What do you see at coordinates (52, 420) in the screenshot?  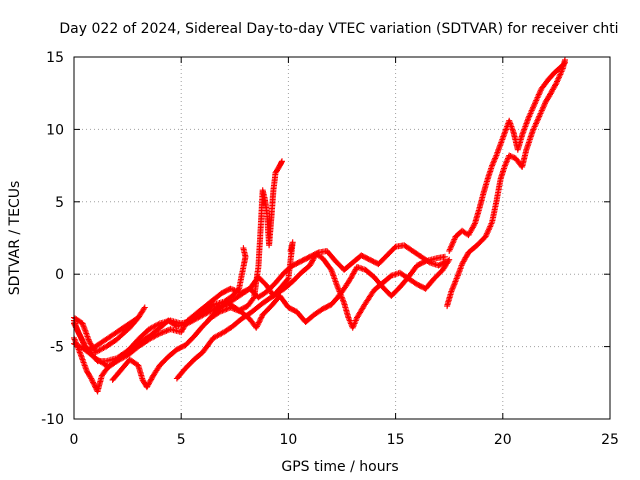 I see `y-tick-label: -10` at bounding box center [52, 420].